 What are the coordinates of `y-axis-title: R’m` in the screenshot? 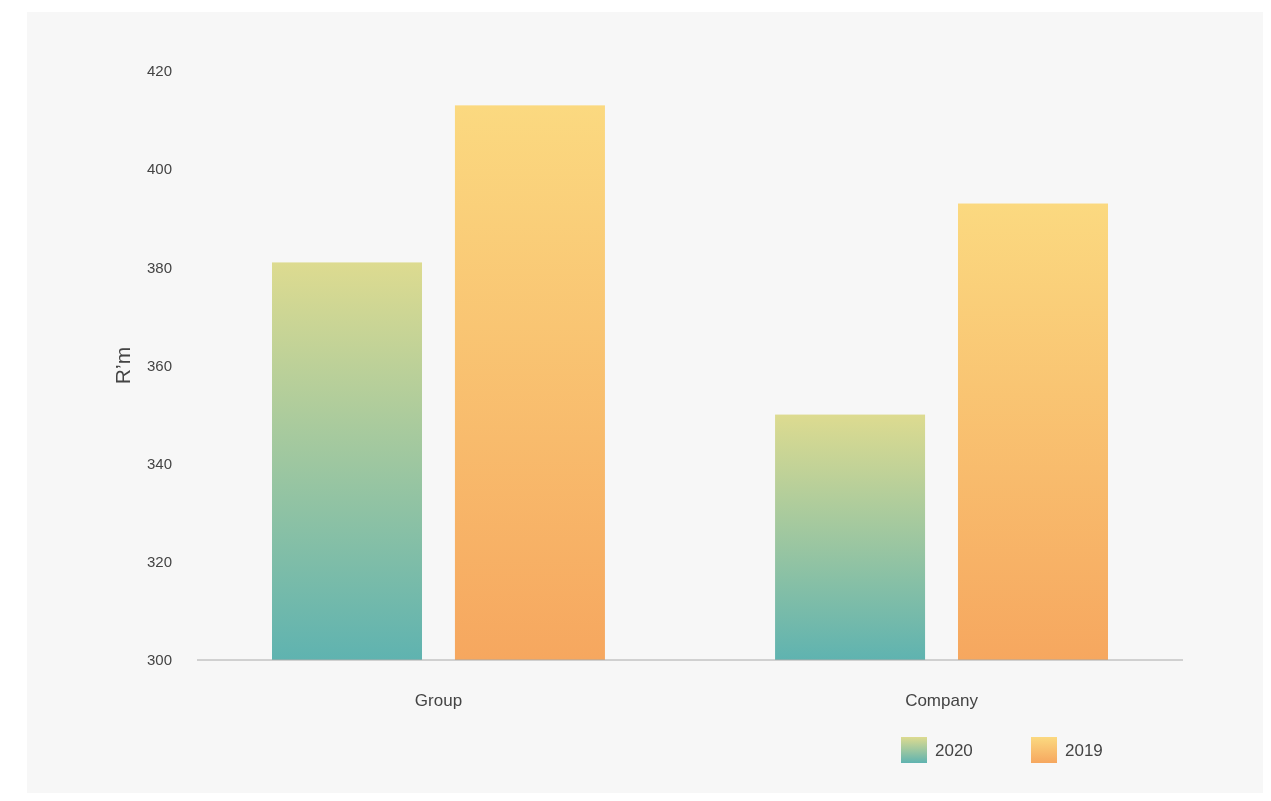 It's located at (122, 365).